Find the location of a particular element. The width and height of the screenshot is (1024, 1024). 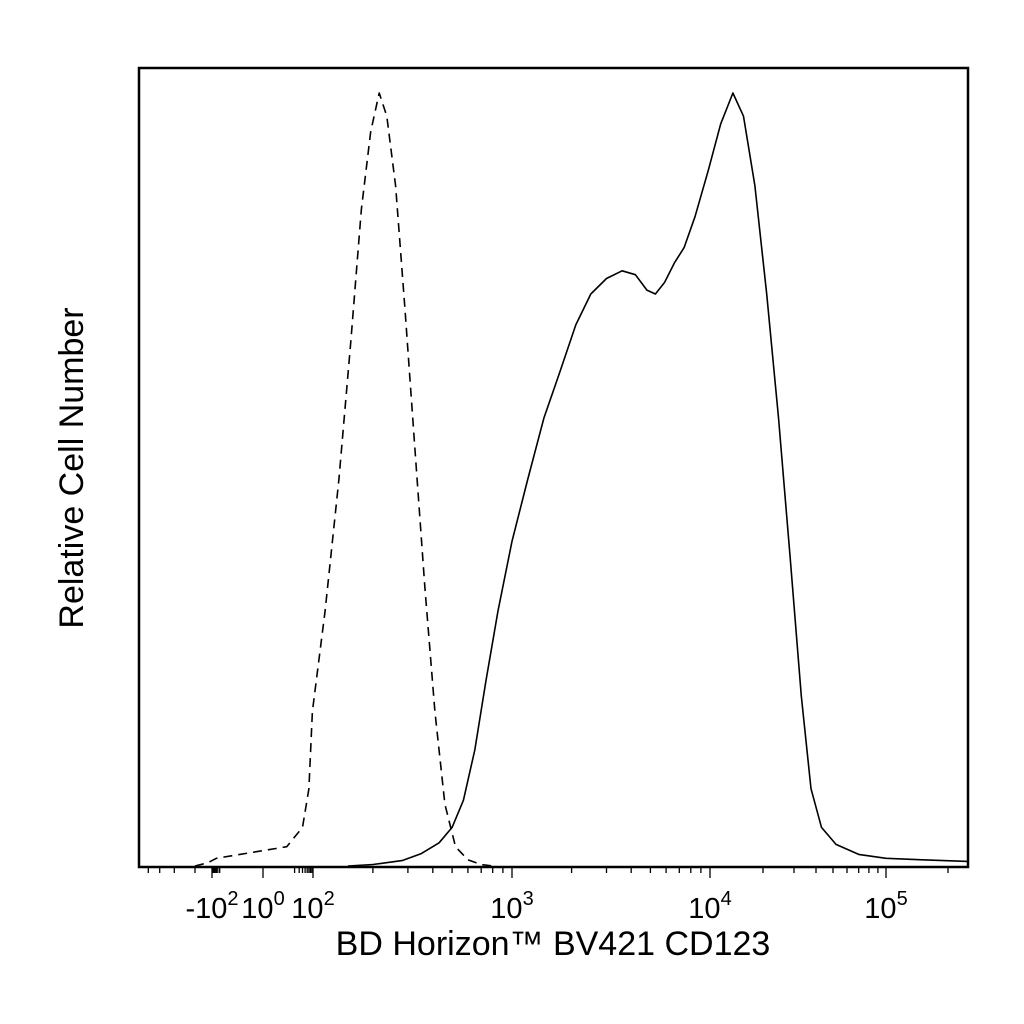

x-tick-label: 10³ is located at coordinates (511, 906).